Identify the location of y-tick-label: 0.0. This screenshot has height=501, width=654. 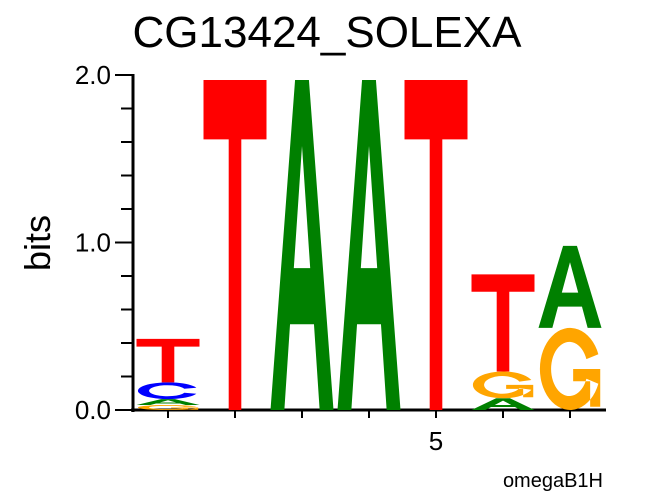
(93, 410).